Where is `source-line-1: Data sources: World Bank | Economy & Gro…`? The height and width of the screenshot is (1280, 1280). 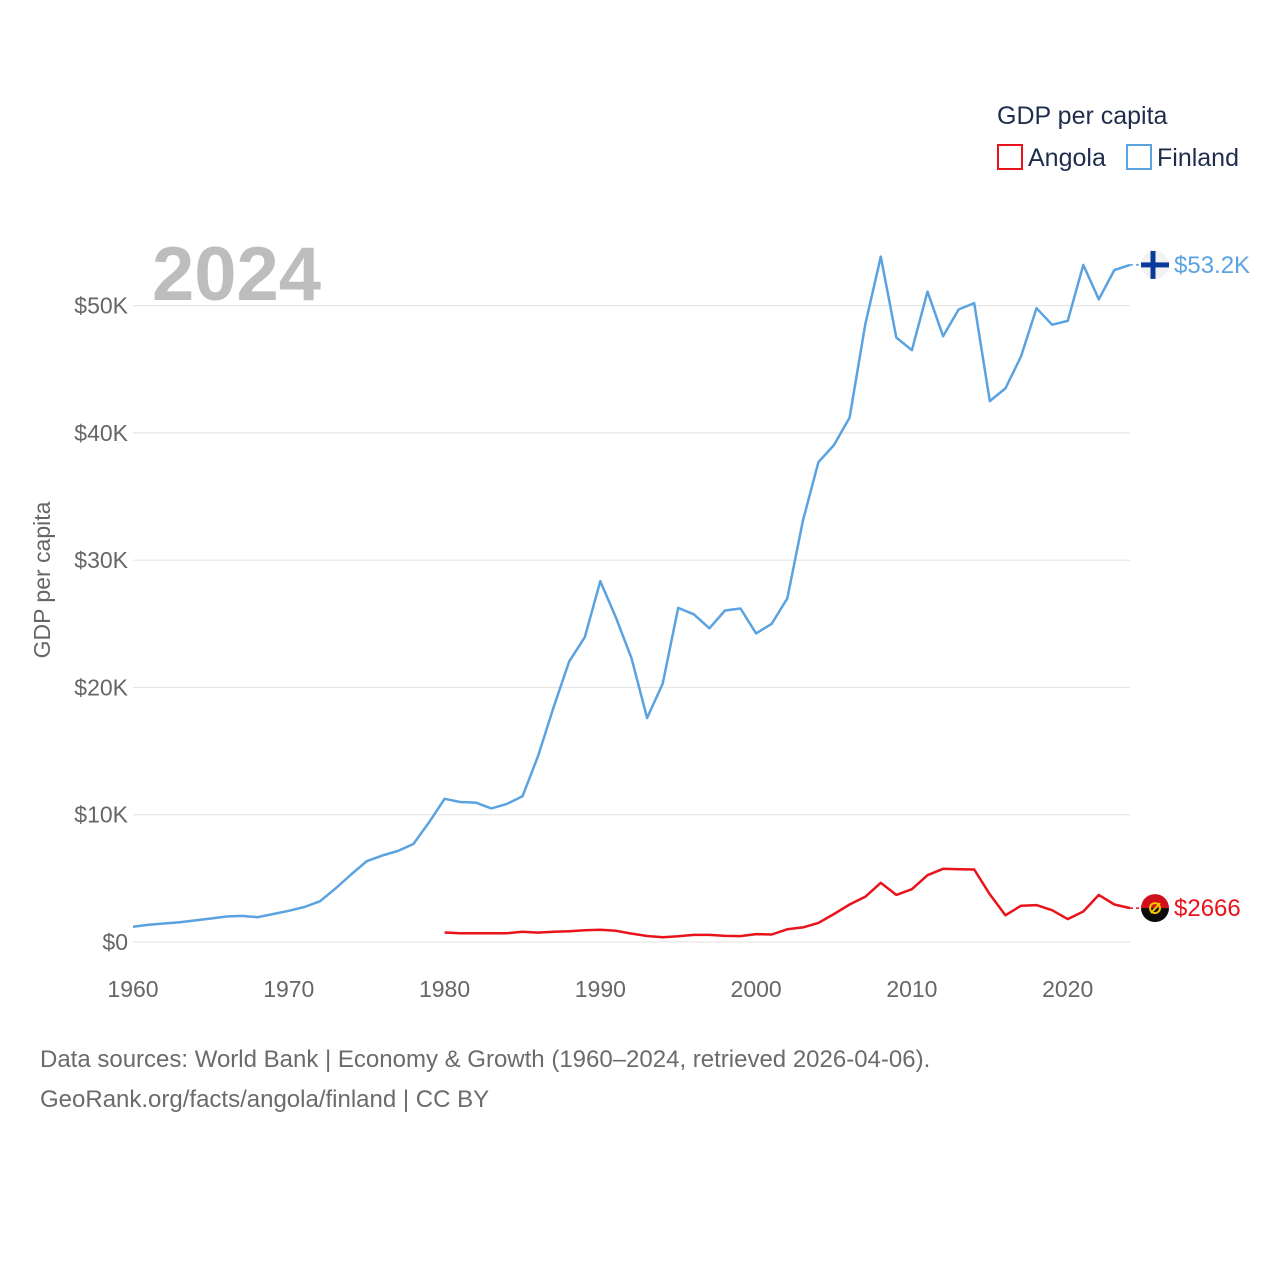
source-line-1: Data sources: World Bank | Economy & Gro… is located at coordinates (485, 1059).